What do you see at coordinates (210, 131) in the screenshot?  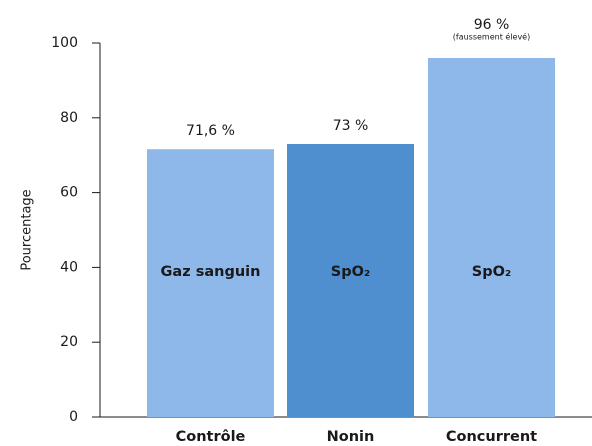 I see `value-label: 71,6 %` at bounding box center [210, 131].